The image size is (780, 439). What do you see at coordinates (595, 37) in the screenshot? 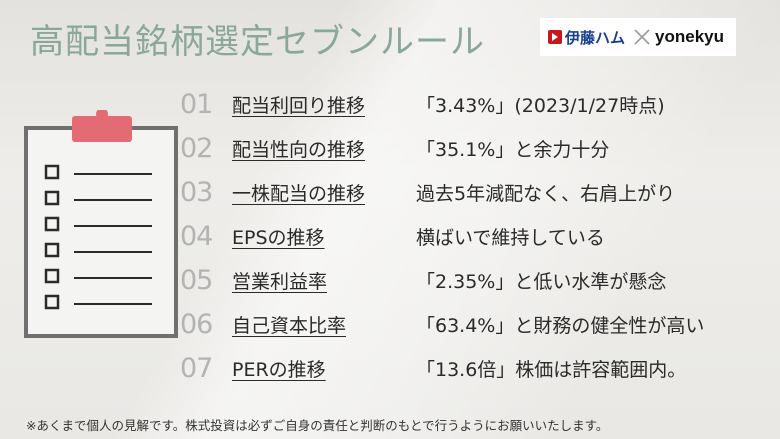
I see `itoham-logo-text: 伊藤ハム` at bounding box center [595, 37].